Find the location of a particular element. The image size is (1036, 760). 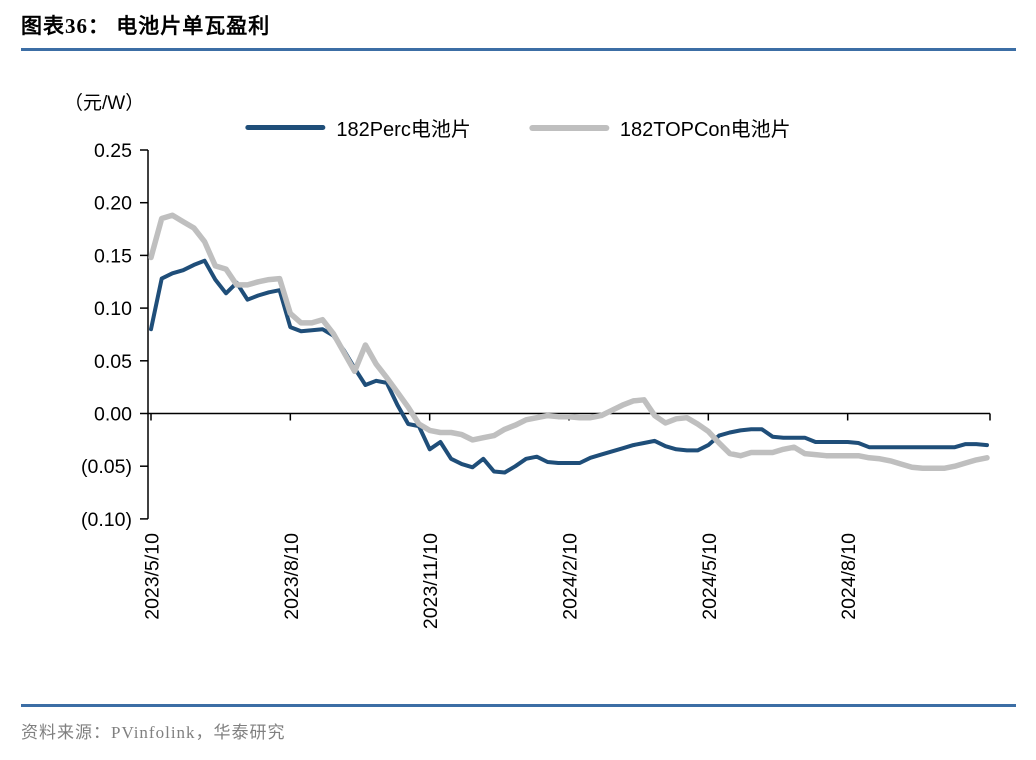

y-axis-tick-label: 0.15 is located at coordinates (113, 256).